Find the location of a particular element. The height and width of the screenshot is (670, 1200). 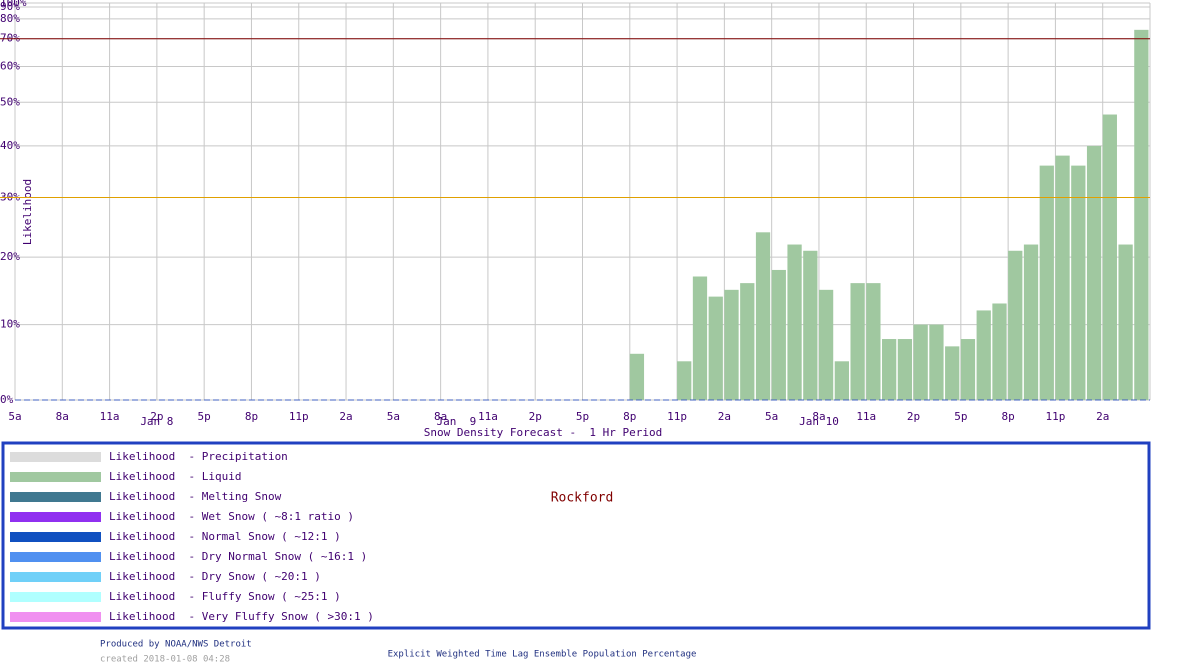

created: created 2018-01-08 04:28 is located at coordinates (165, 660).